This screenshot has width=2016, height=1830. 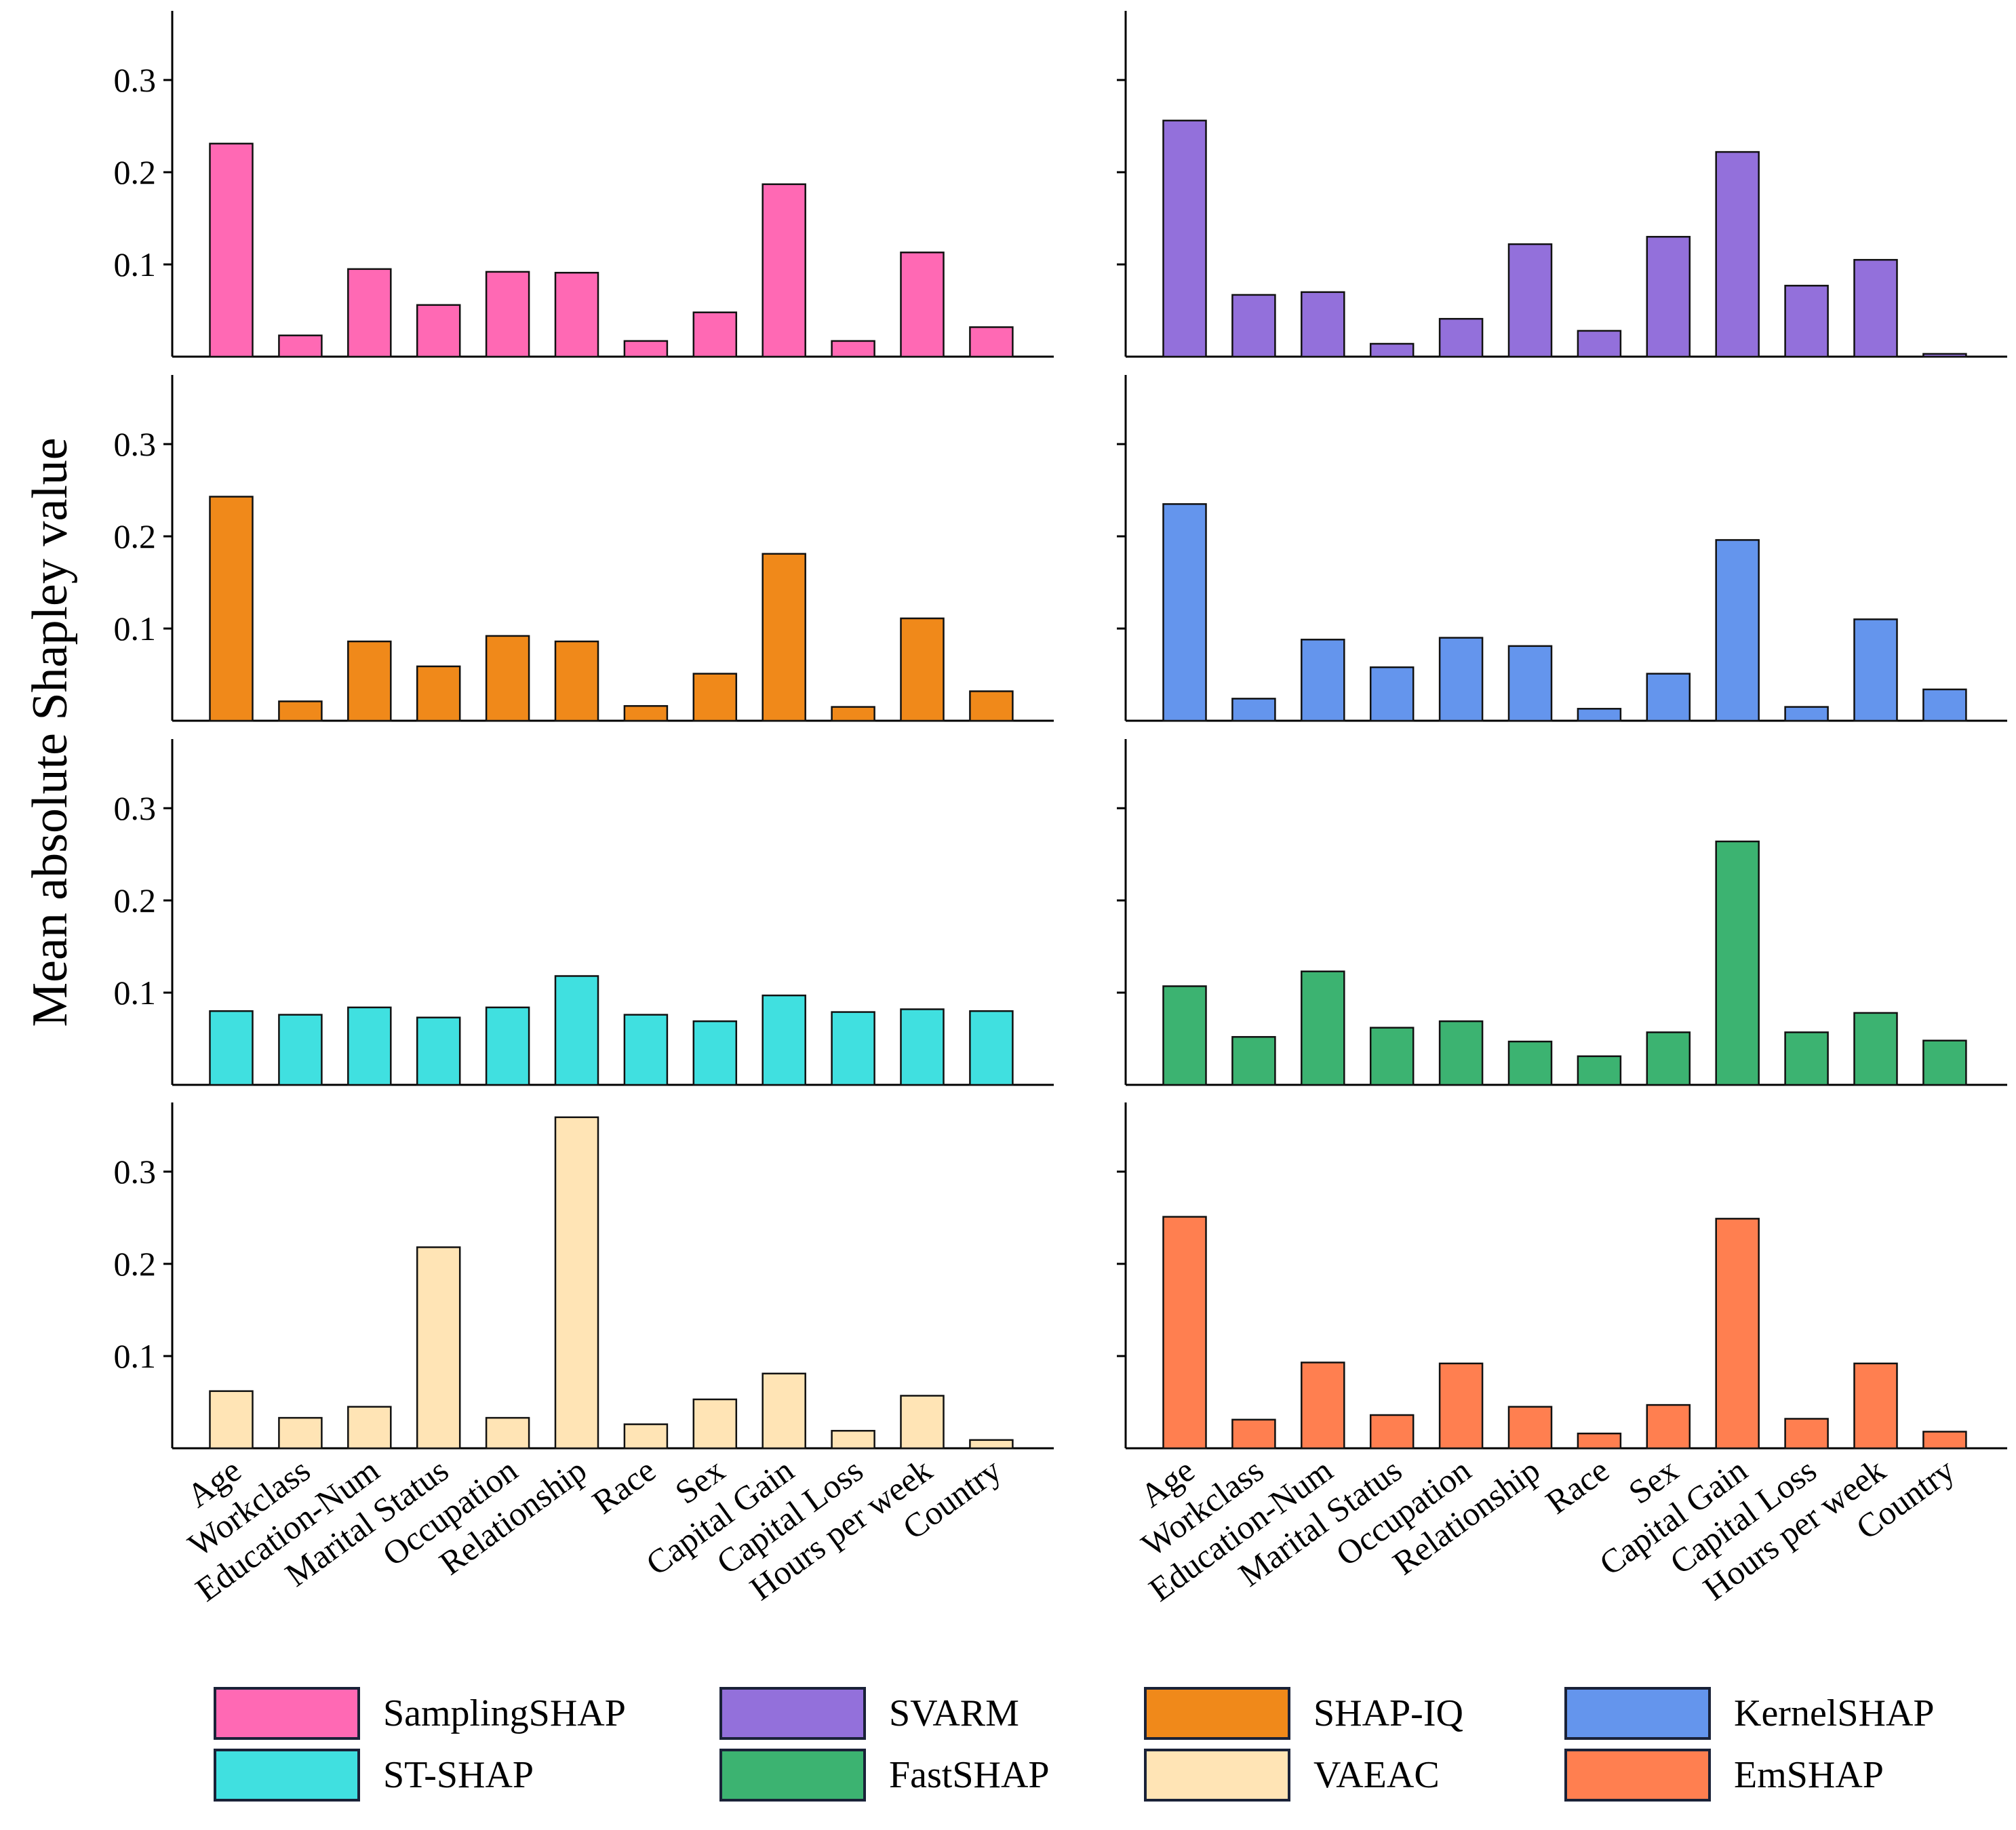 I want to click on bar-fastshap-workclass, so click(x=1253, y=1061).